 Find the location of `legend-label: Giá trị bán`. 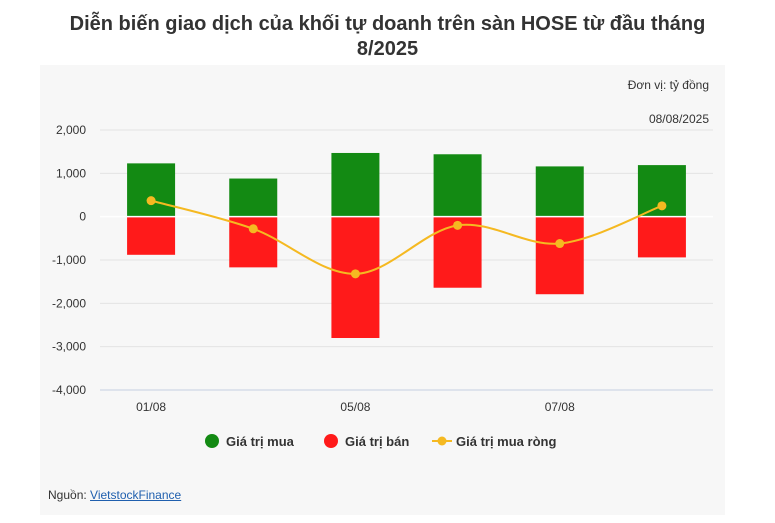

legend-label: Giá trị bán is located at coordinates (377, 441).